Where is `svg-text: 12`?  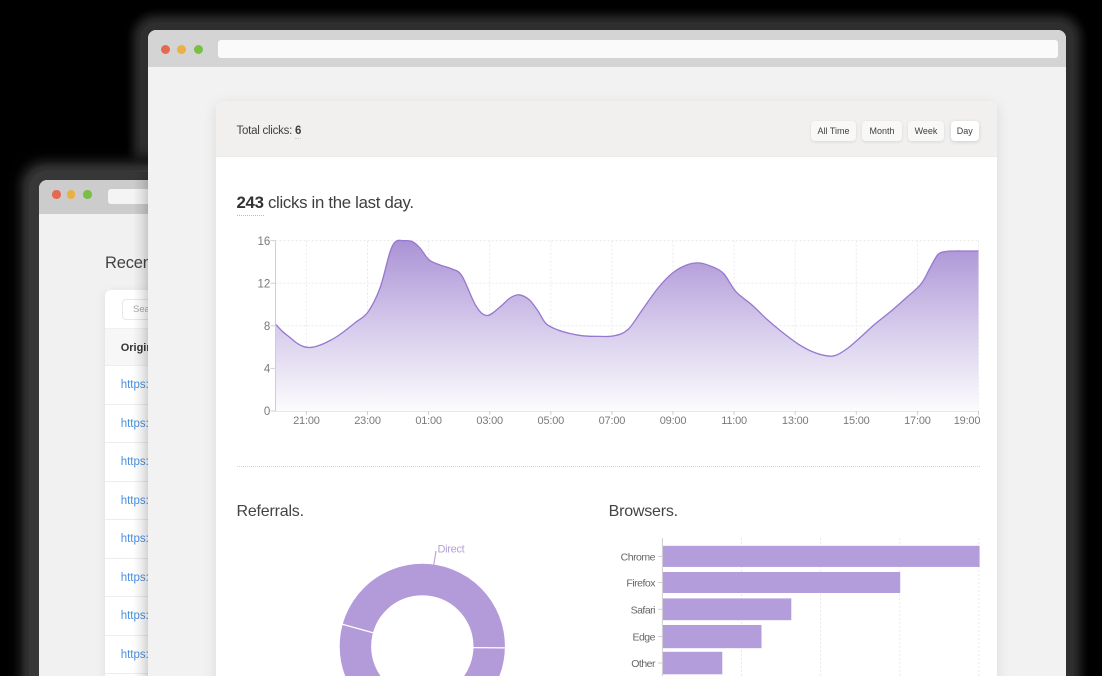 svg-text: 12 is located at coordinates (264, 284).